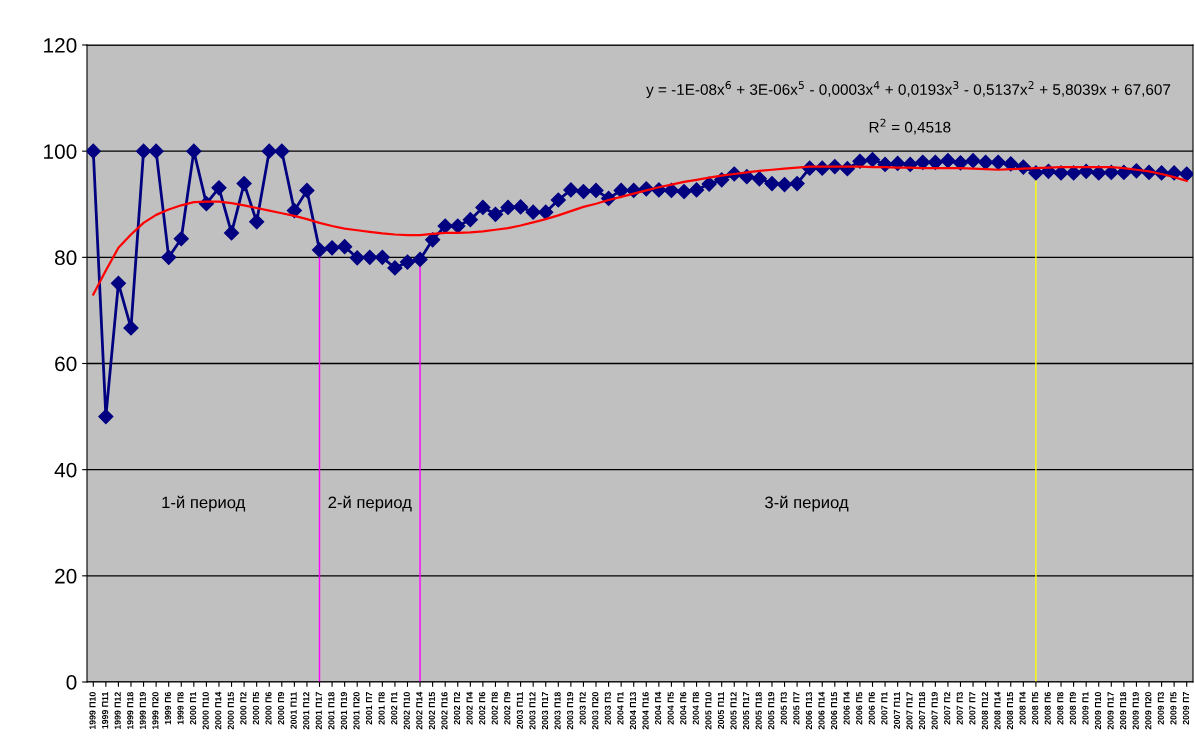  I want to click on y-tick-label: 100, so click(60, 151).